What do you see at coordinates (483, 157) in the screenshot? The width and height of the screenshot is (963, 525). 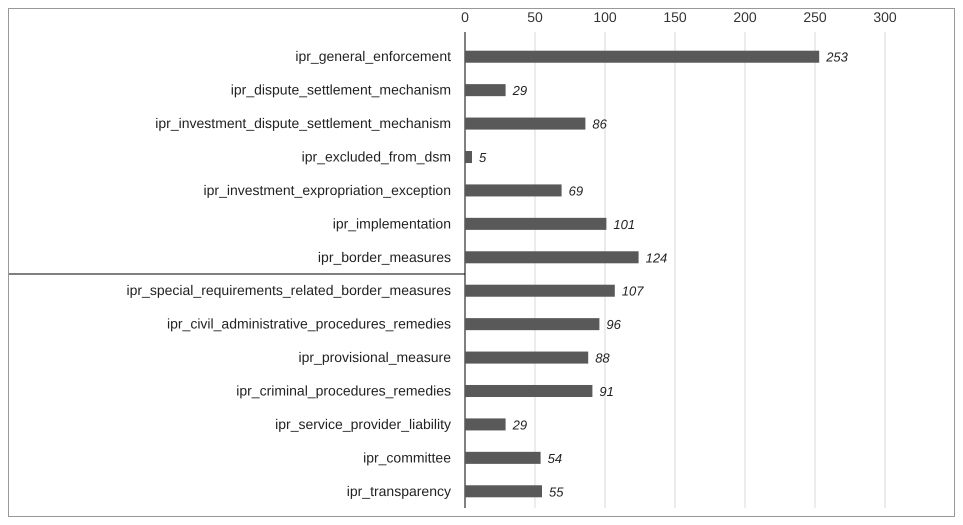 I see `data-label: 5` at bounding box center [483, 157].